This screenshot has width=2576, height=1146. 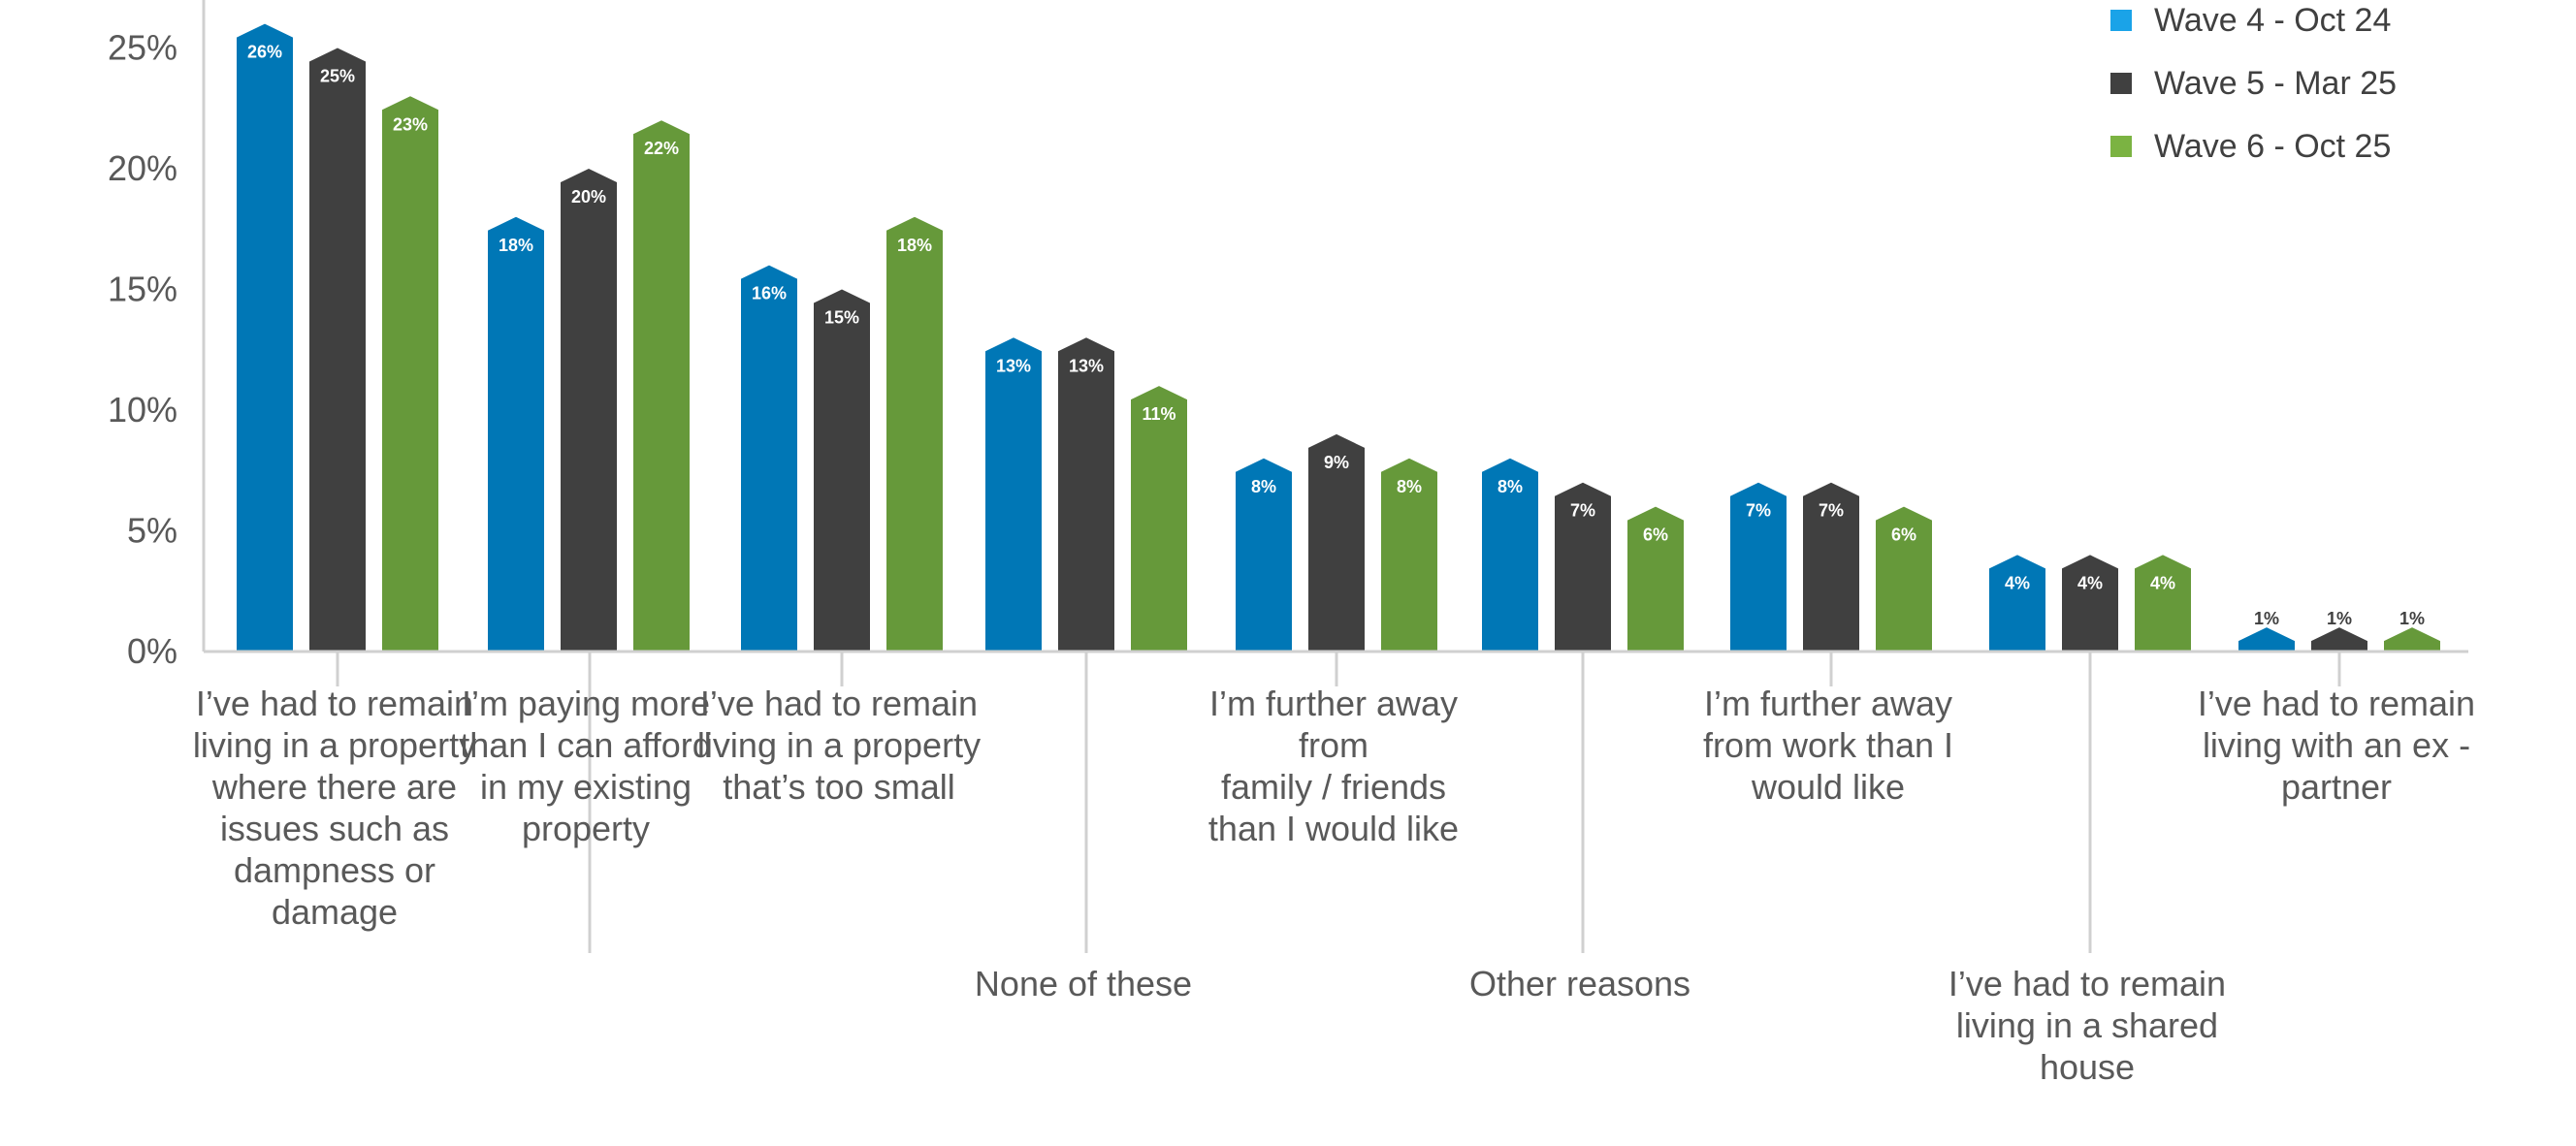 I want to click on y-tick-label: 5%, so click(x=152, y=531).